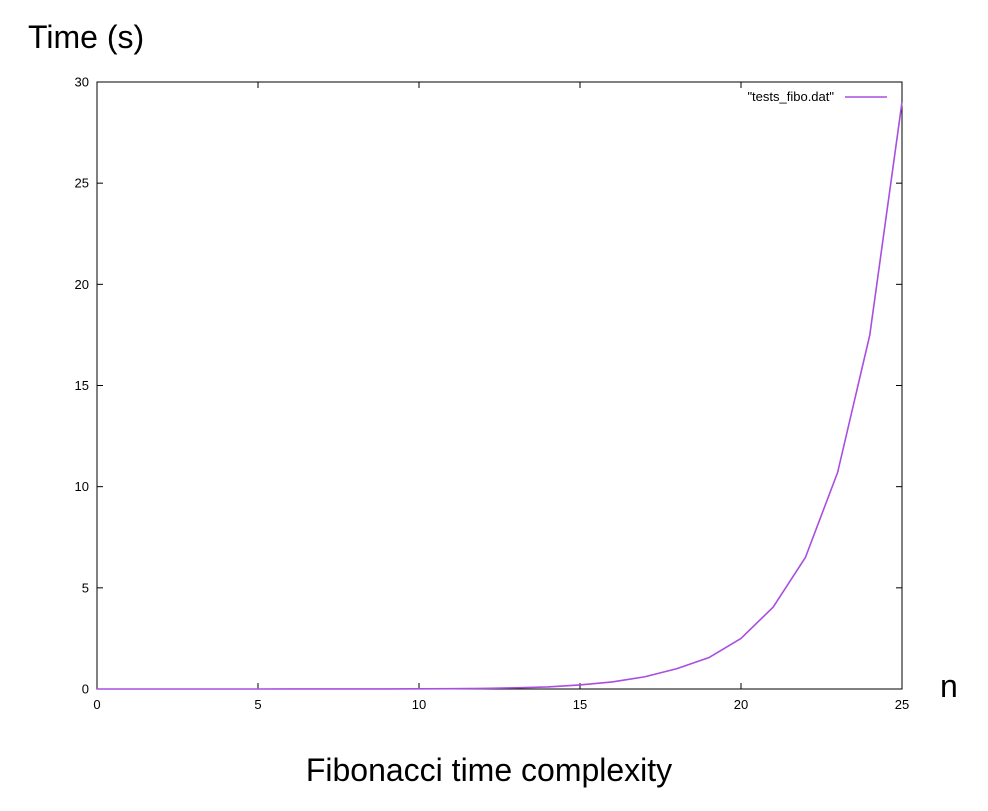  I want to click on y-tick-label: 25, so click(82, 183).